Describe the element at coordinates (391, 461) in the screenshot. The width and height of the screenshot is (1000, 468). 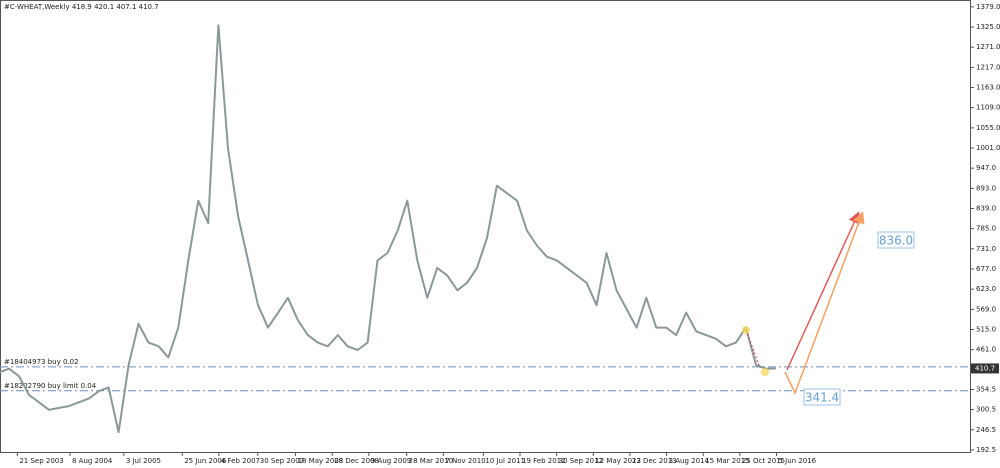
I see `x-tick-label: 9 Aug 2009` at that location.